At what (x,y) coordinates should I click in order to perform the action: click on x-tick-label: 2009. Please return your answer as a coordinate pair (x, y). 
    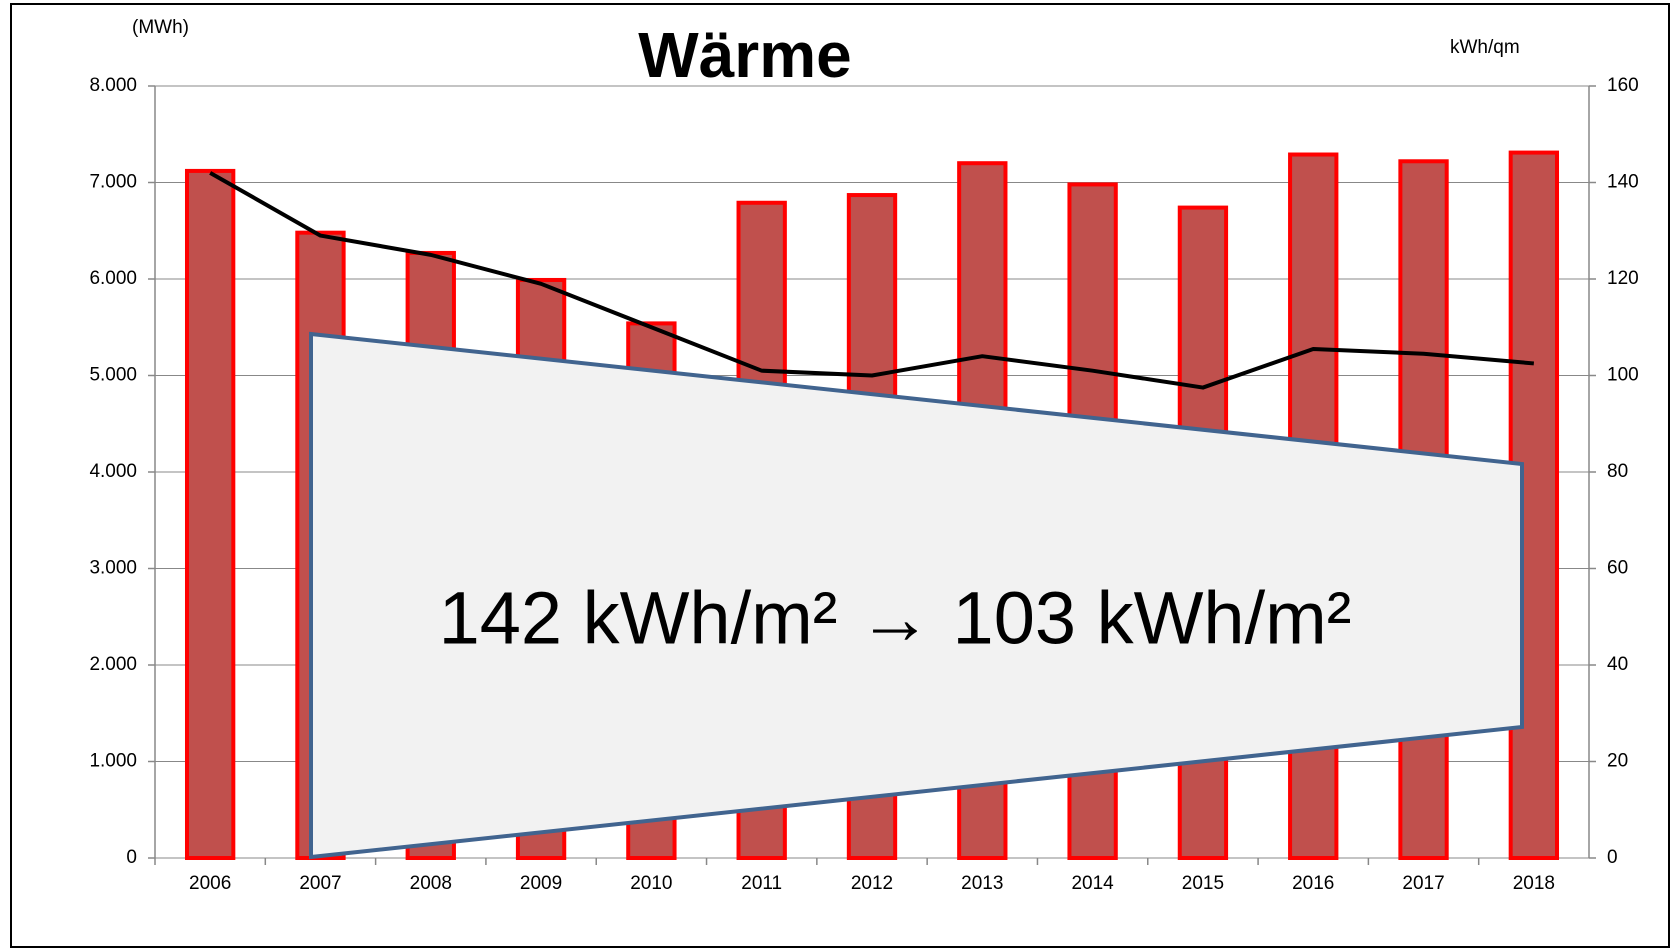
    Looking at the image, I should click on (541, 883).